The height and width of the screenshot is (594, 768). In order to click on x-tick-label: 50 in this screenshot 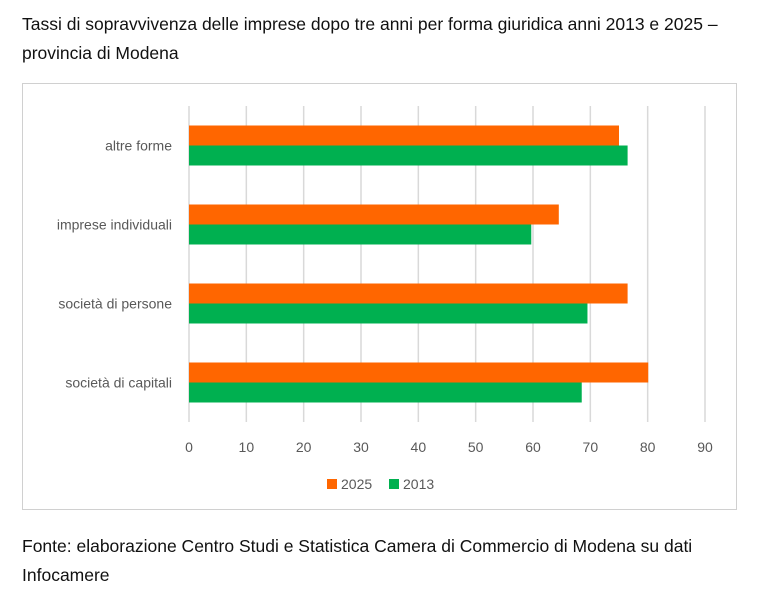, I will do `click(476, 447)`.